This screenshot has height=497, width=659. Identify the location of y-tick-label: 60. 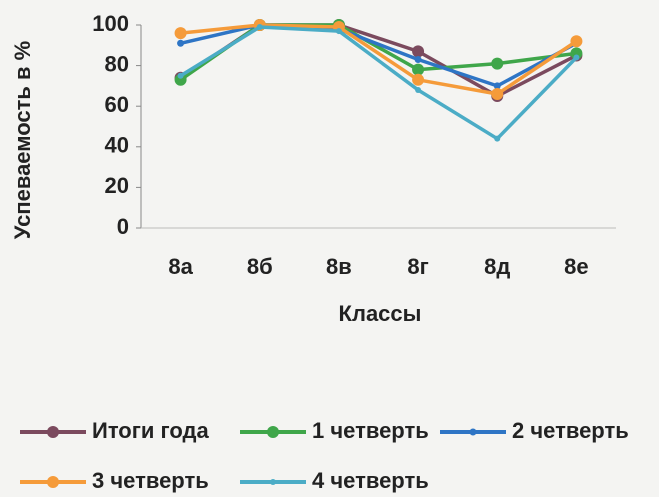
(117, 104).